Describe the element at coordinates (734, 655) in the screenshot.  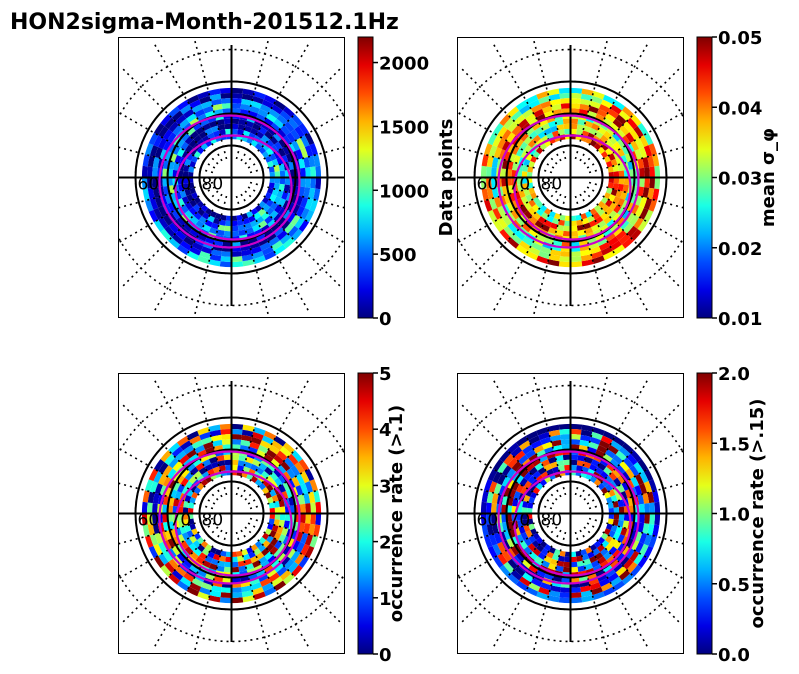
I see `colorbar-tick-label: 0.0` at that location.